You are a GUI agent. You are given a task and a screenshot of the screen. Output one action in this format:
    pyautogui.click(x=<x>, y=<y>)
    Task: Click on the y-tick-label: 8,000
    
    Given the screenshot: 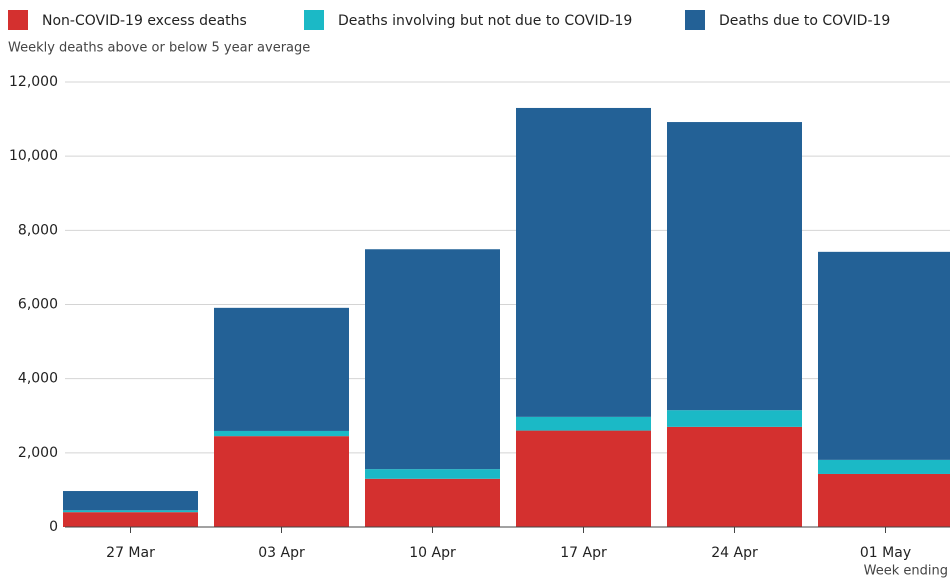 What is the action you would take?
    pyautogui.click(x=38, y=230)
    